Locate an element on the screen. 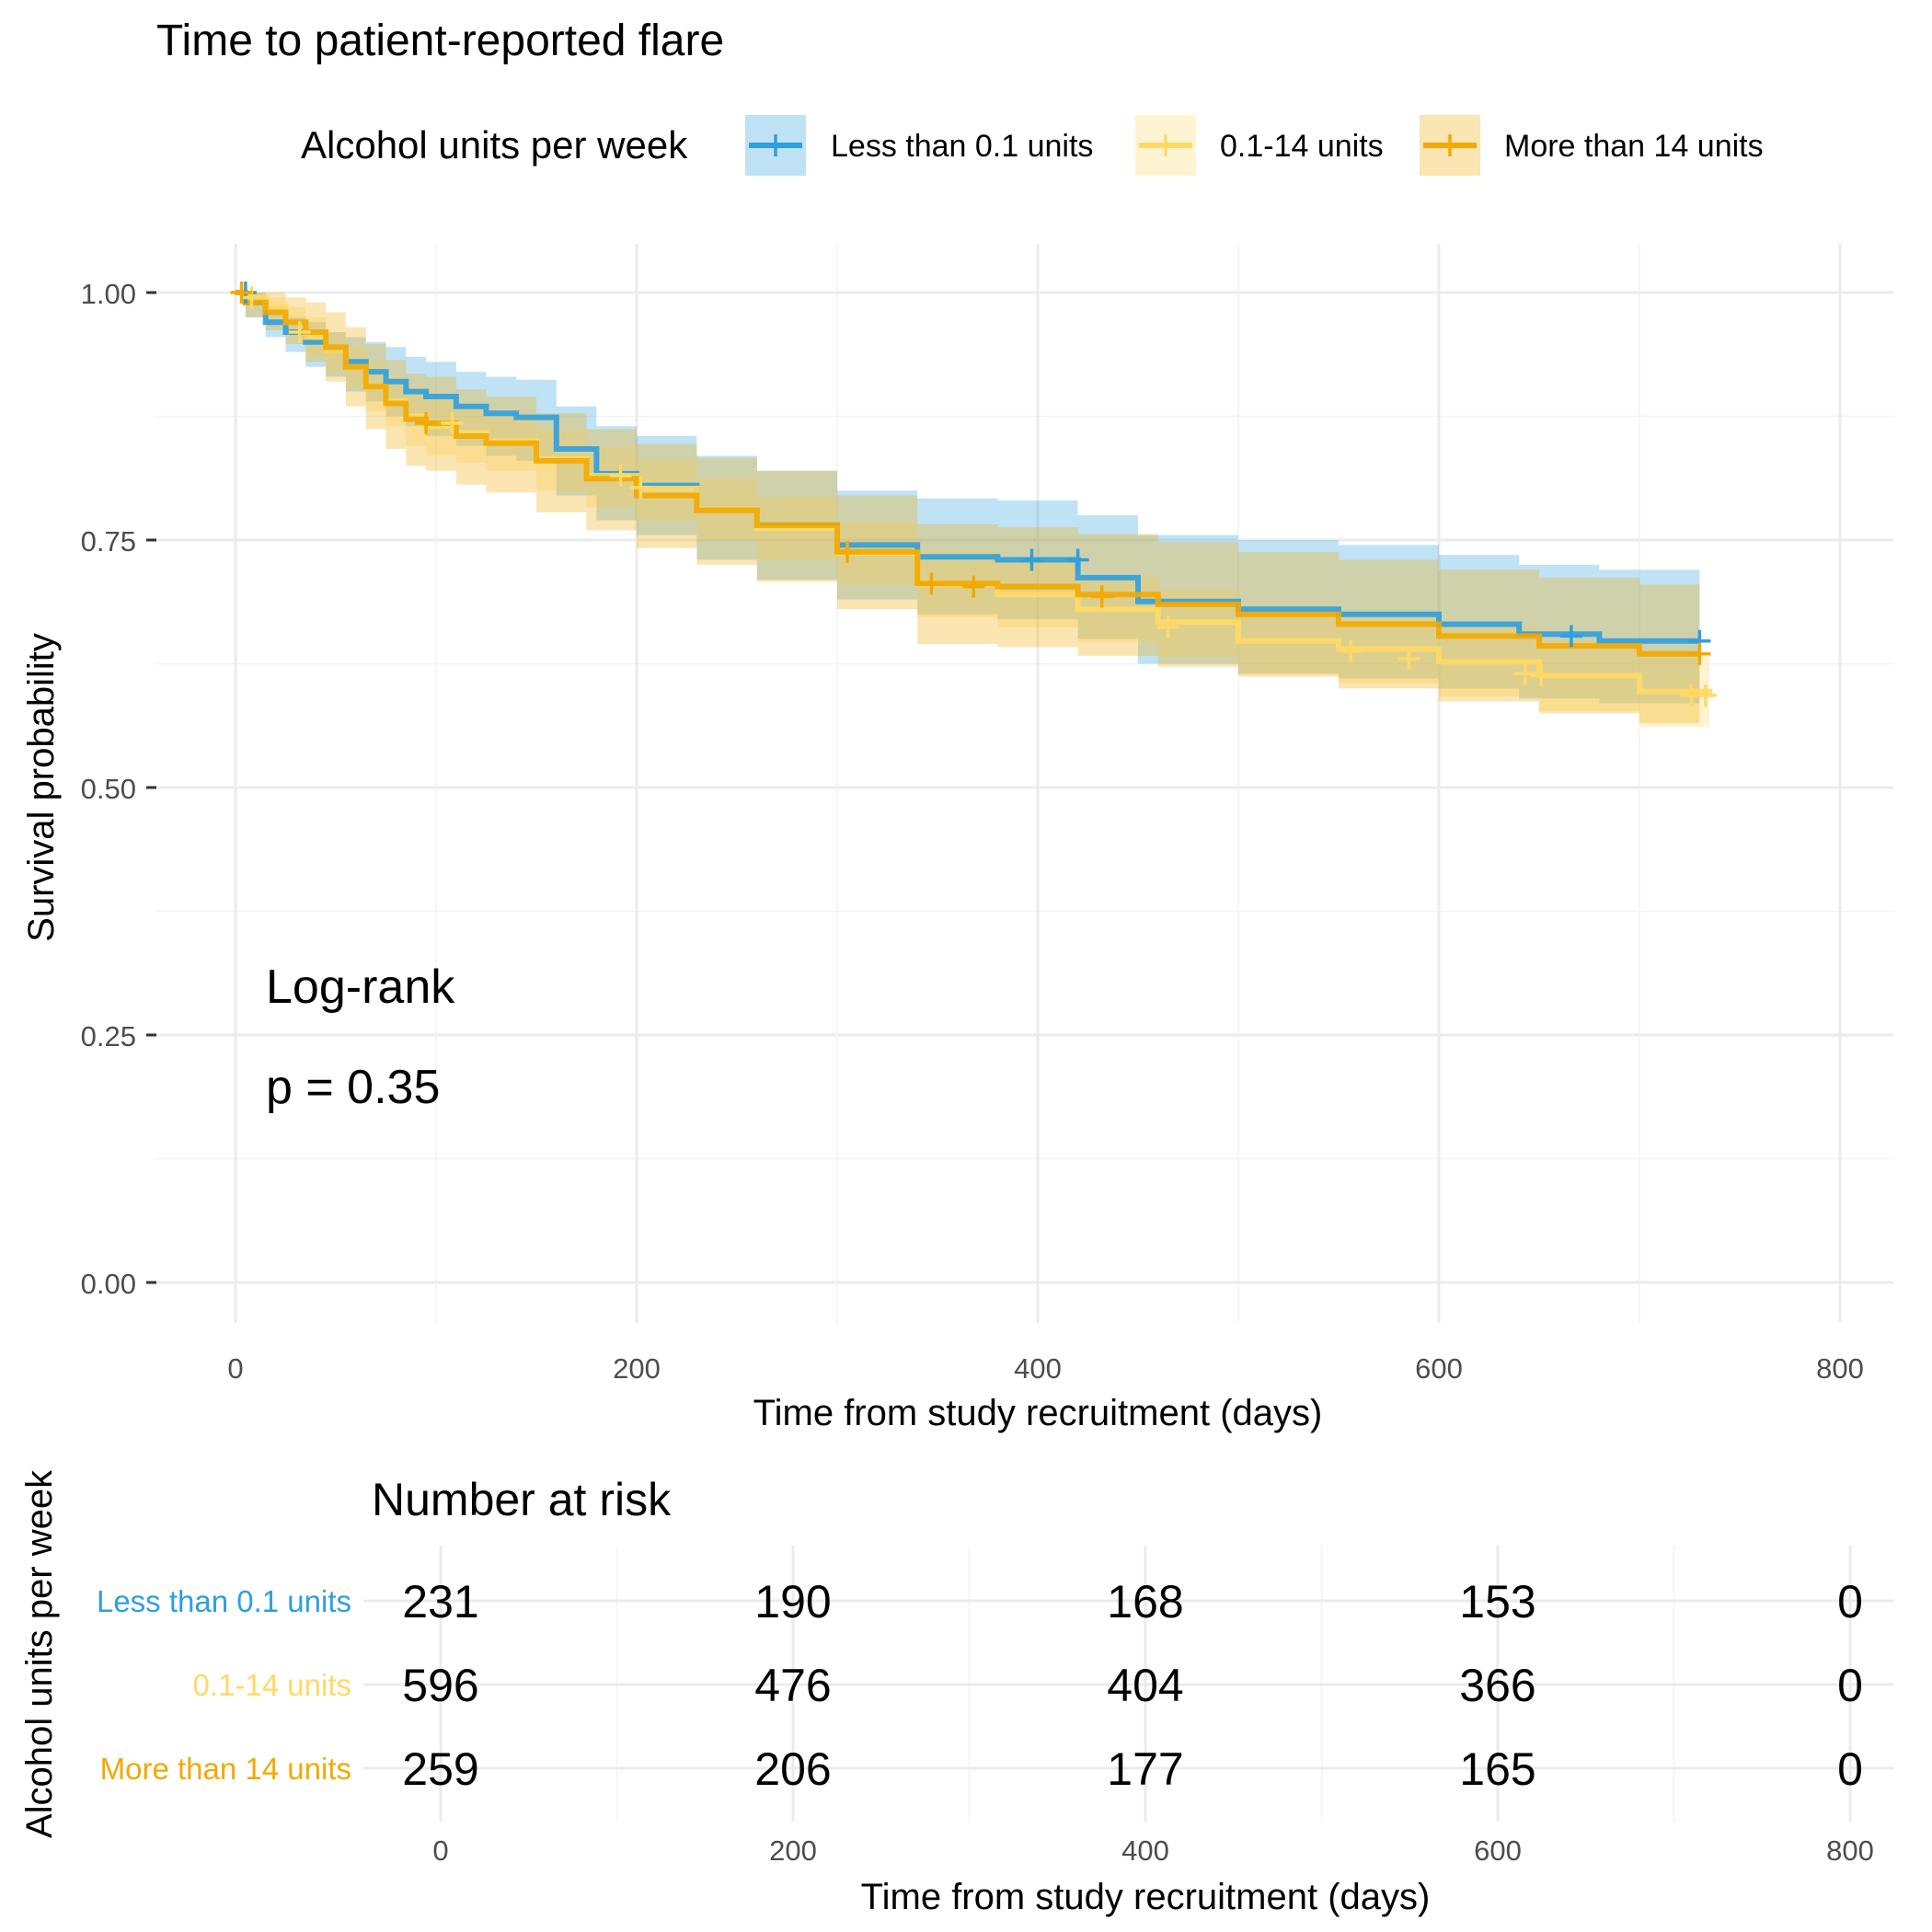 The height and width of the screenshot is (1932, 1932). risk-count: 259 is located at coordinates (440, 1769).